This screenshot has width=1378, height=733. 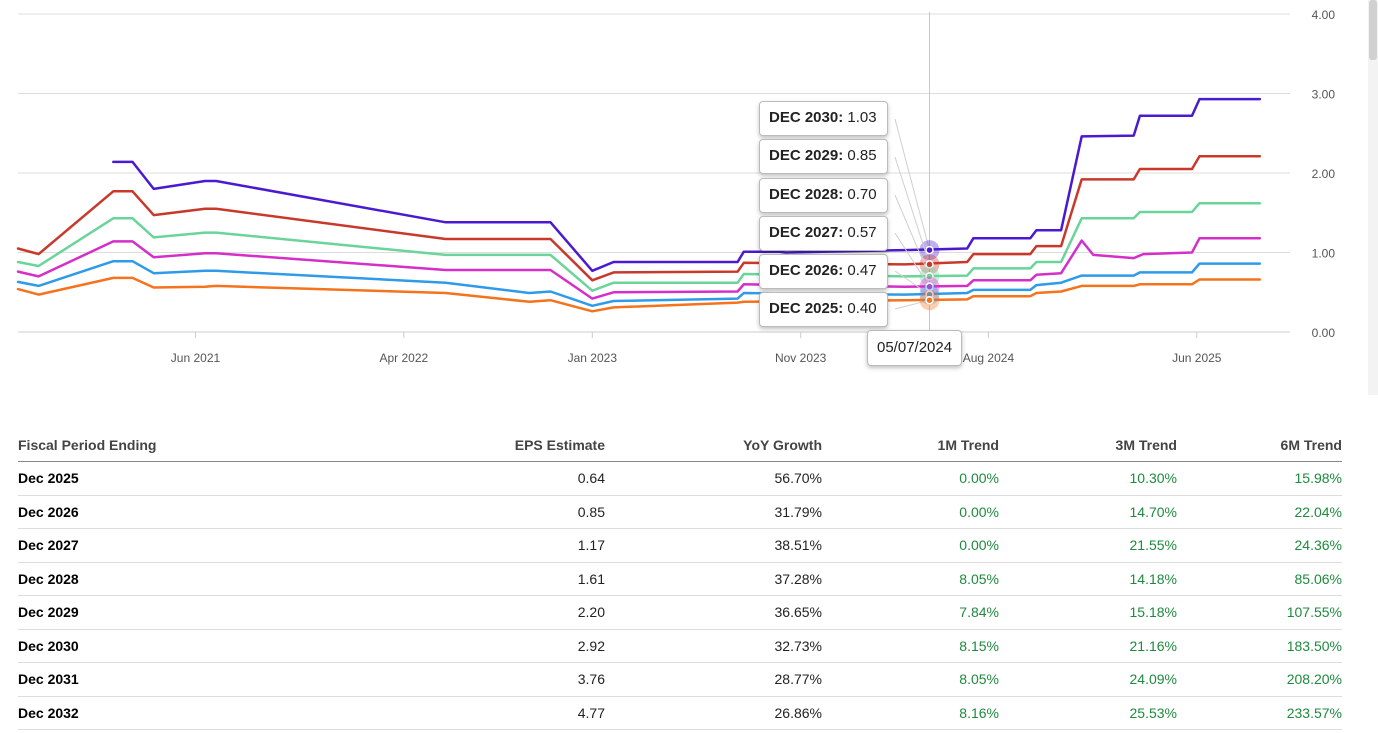 I want to click on series-line-dec-2025, so click(x=639, y=294).